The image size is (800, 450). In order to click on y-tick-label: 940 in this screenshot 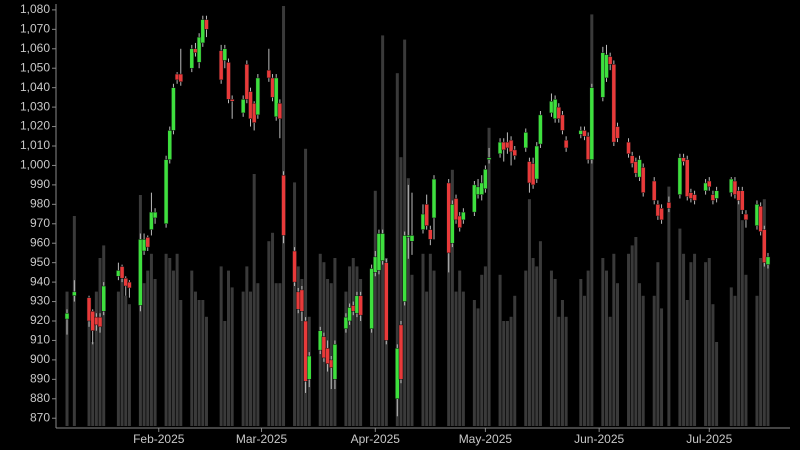, I will do `click(40, 281)`.